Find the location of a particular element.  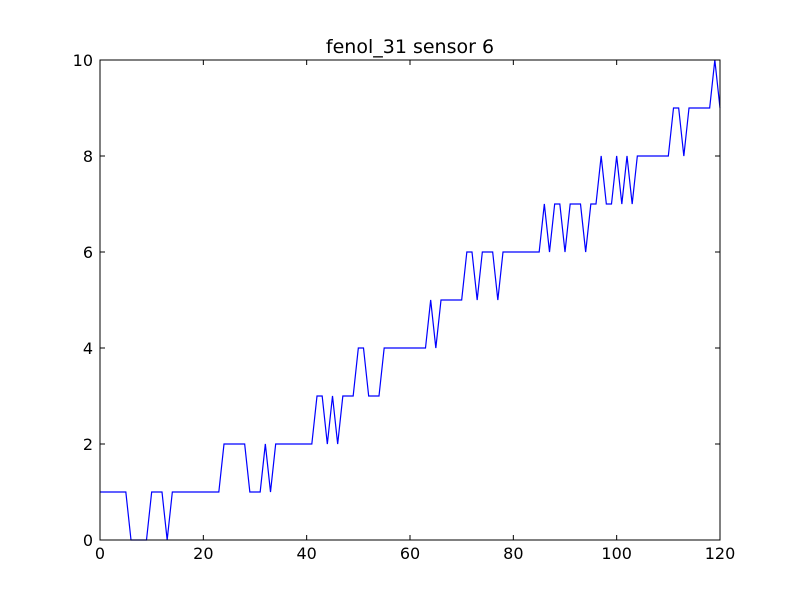

y-tick-label: 10 is located at coordinates (83, 60).